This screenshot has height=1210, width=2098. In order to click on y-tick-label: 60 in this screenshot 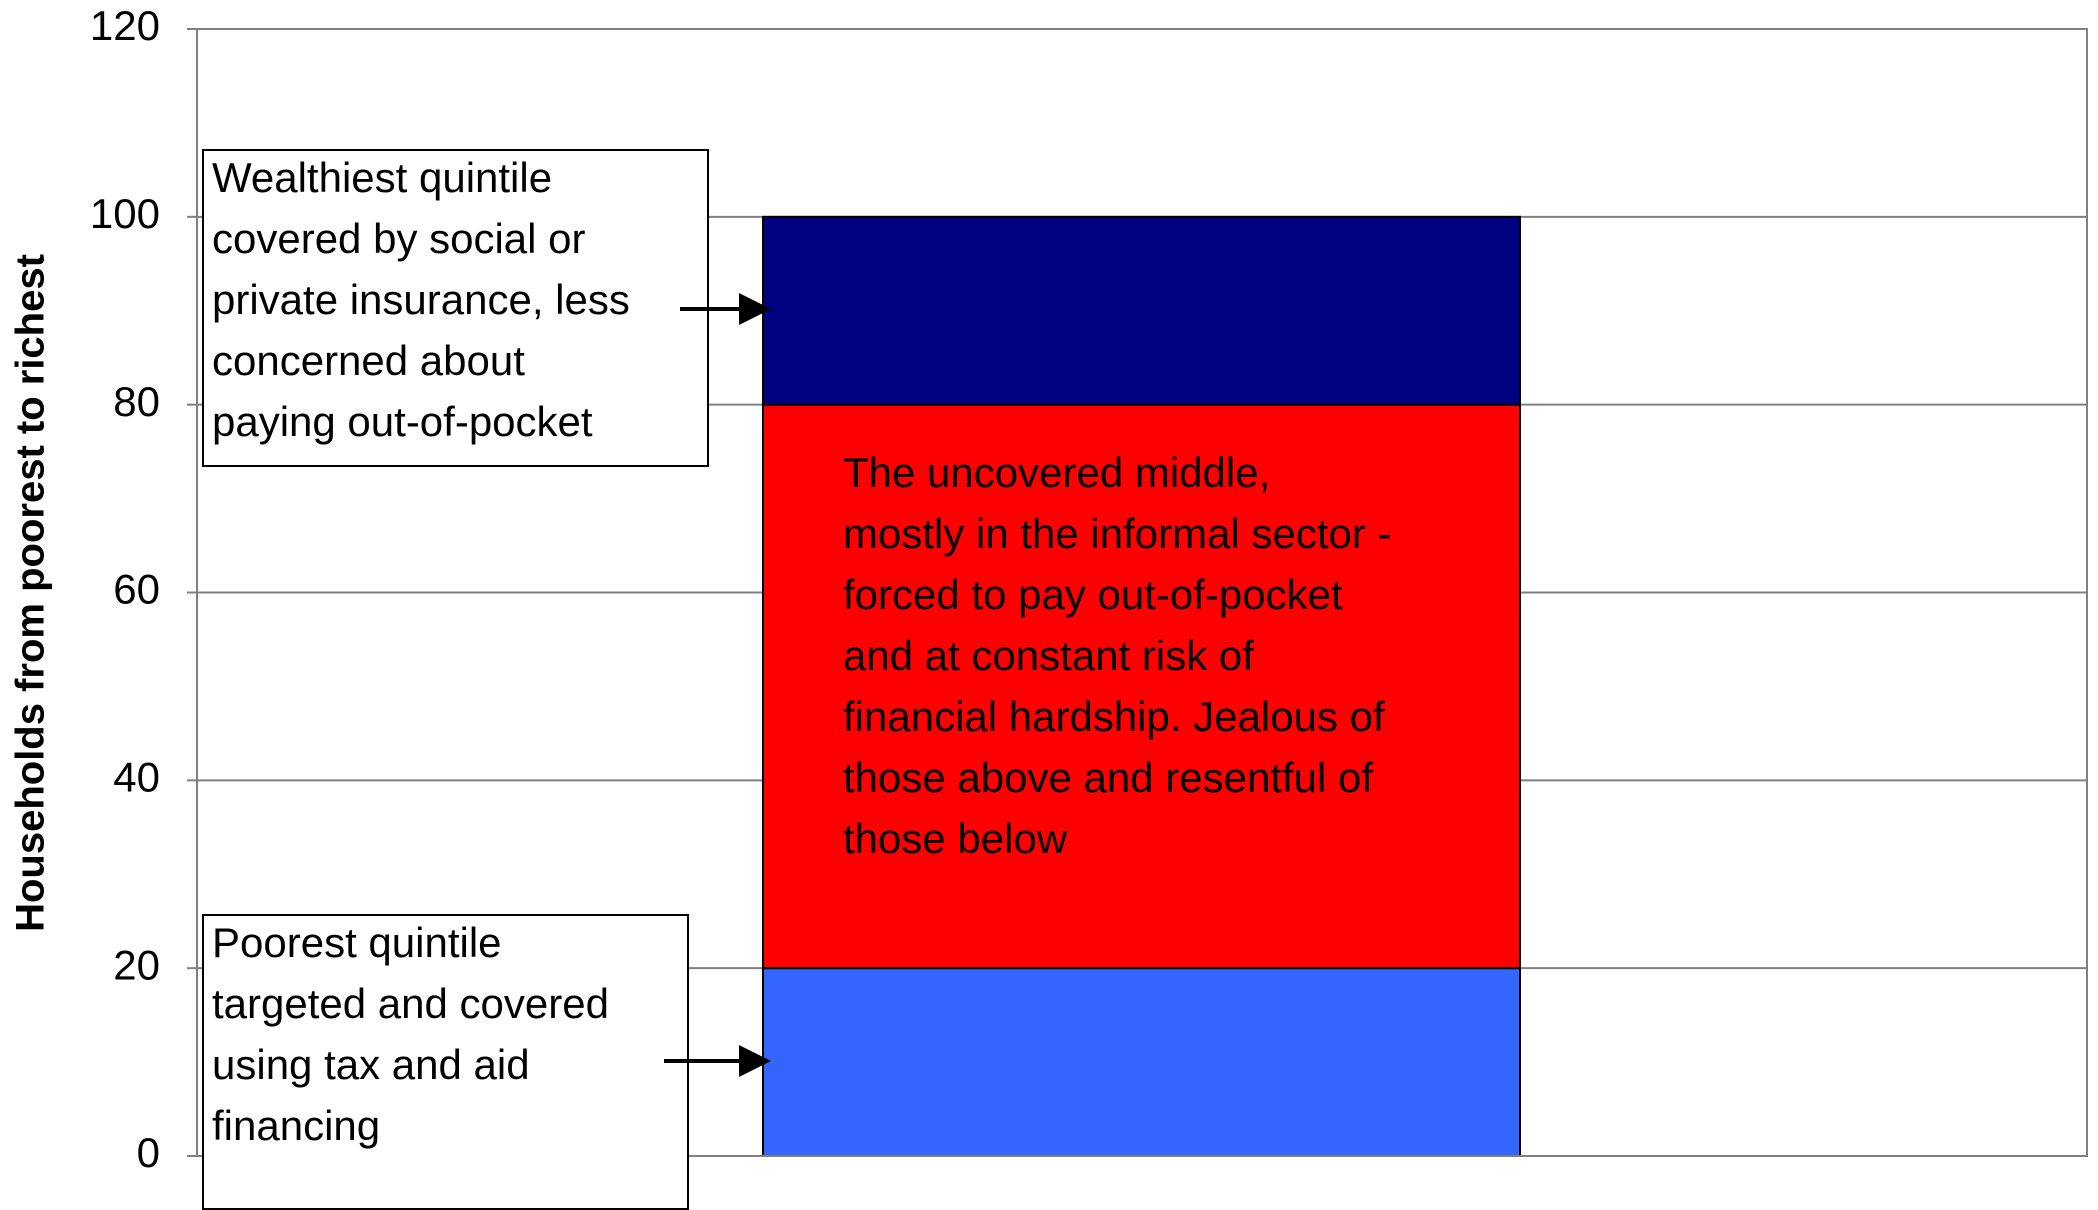, I will do `click(136, 589)`.